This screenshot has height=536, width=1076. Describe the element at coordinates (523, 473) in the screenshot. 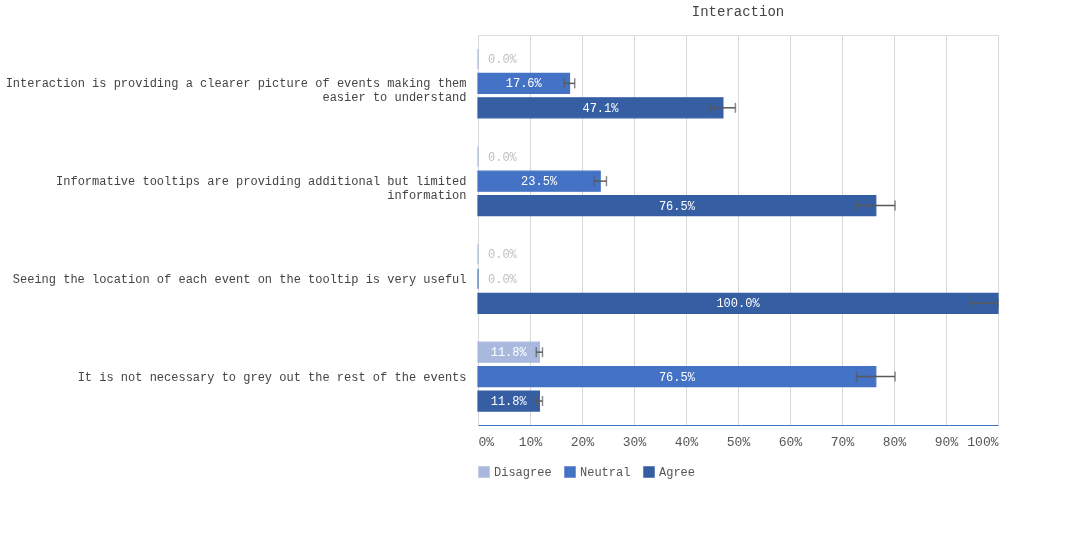

I see `legend-label: Disagree` at that location.